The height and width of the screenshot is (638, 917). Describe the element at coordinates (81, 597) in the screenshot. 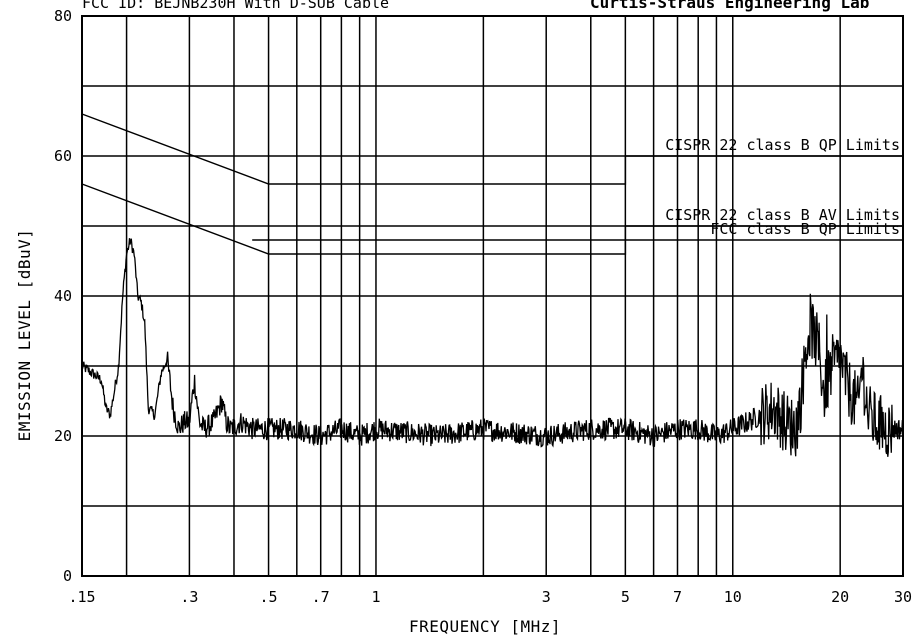

I see `x-tick-label: .15` at that location.